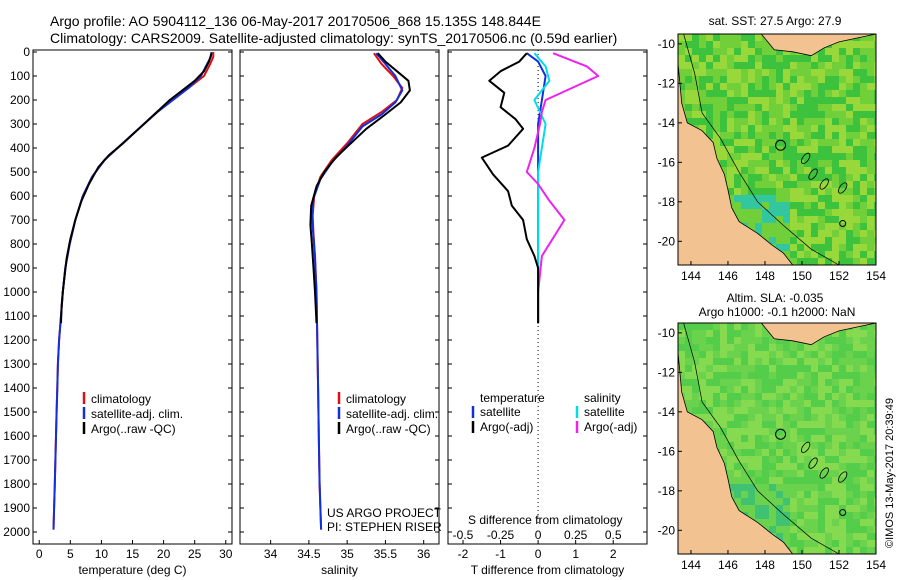 The width and height of the screenshot is (900, 580). I want to click on x-tick-label: 36, so click(424, 554).